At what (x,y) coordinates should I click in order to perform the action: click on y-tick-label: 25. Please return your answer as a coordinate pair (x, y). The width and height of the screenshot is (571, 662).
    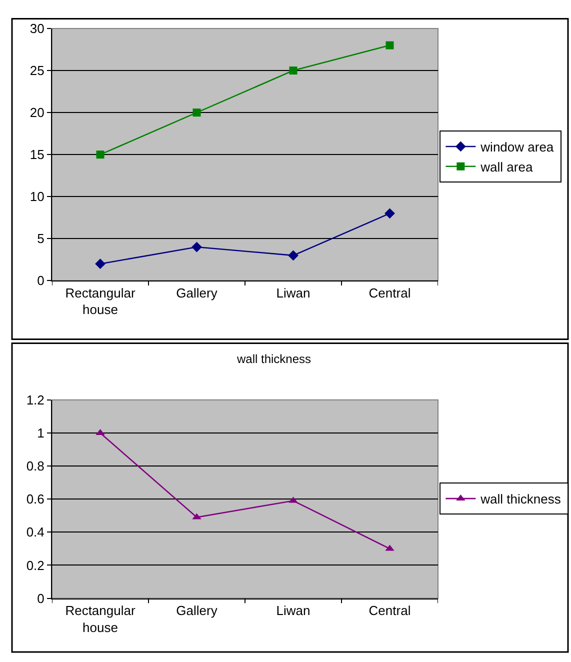
    Looking at the image, I should click on (37, 70).